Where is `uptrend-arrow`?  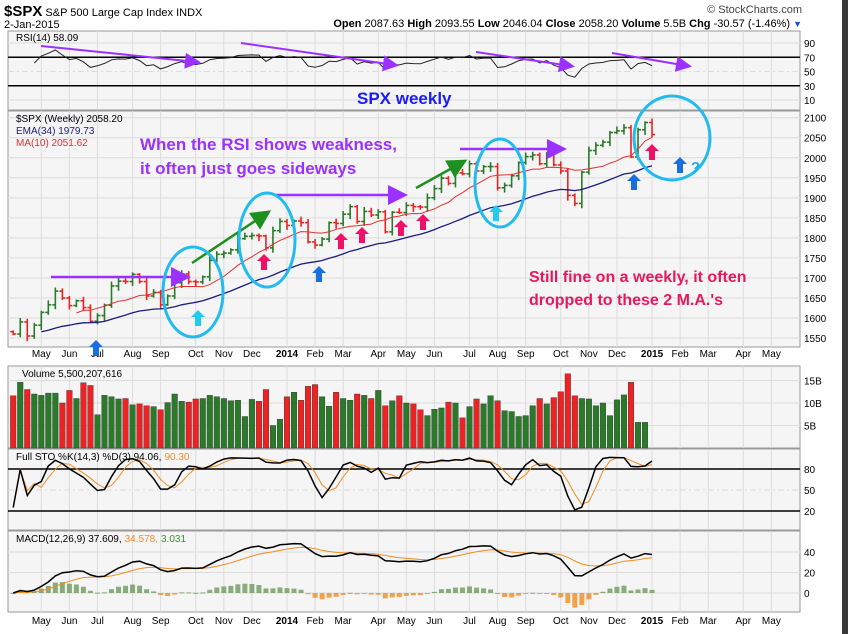 uptrend-arrow is located at coordinates (441, 174).